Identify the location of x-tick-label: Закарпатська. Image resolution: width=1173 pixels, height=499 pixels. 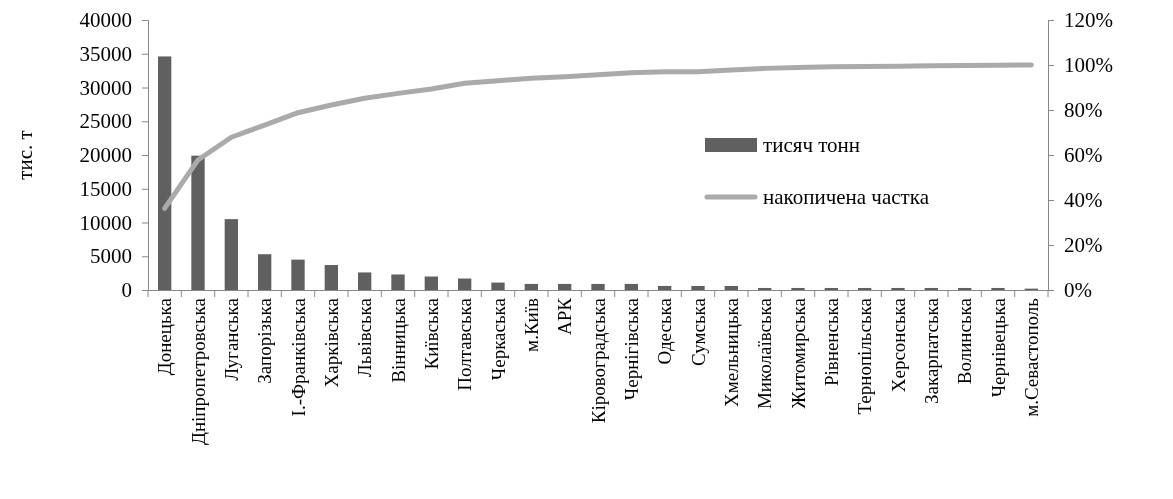
(931, 350).